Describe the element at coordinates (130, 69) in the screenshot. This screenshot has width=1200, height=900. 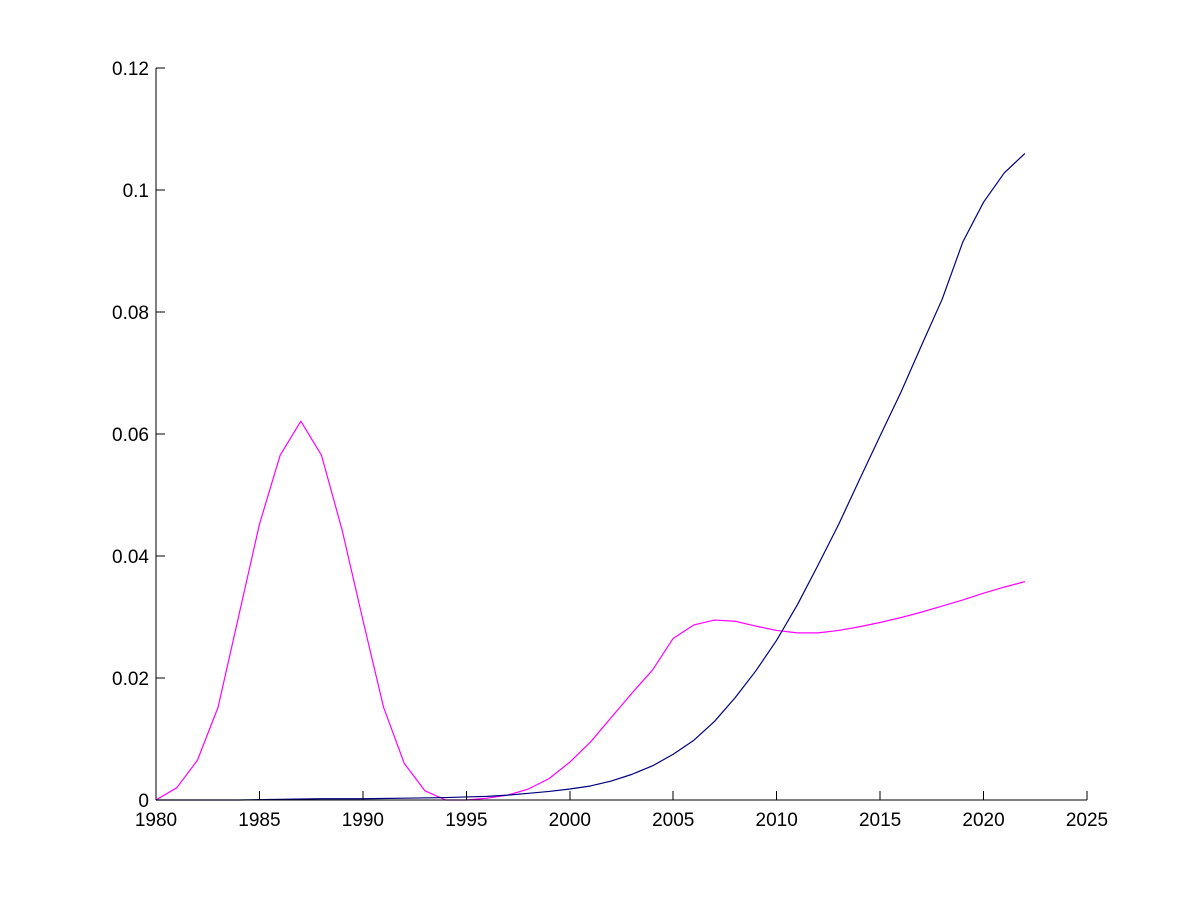
I see `y-tick-label: 0.12` at that location.